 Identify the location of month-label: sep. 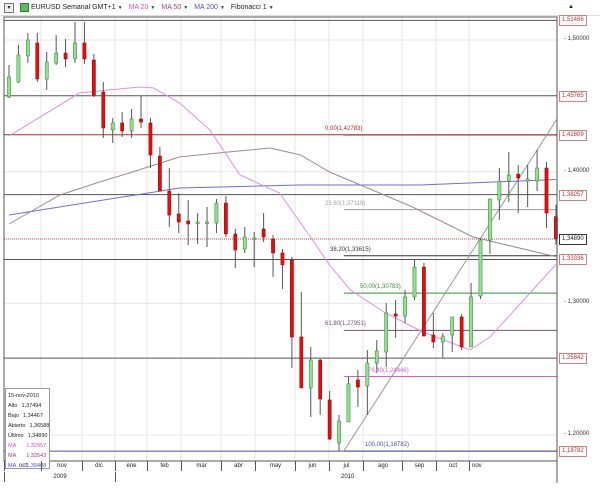
(419, 466).